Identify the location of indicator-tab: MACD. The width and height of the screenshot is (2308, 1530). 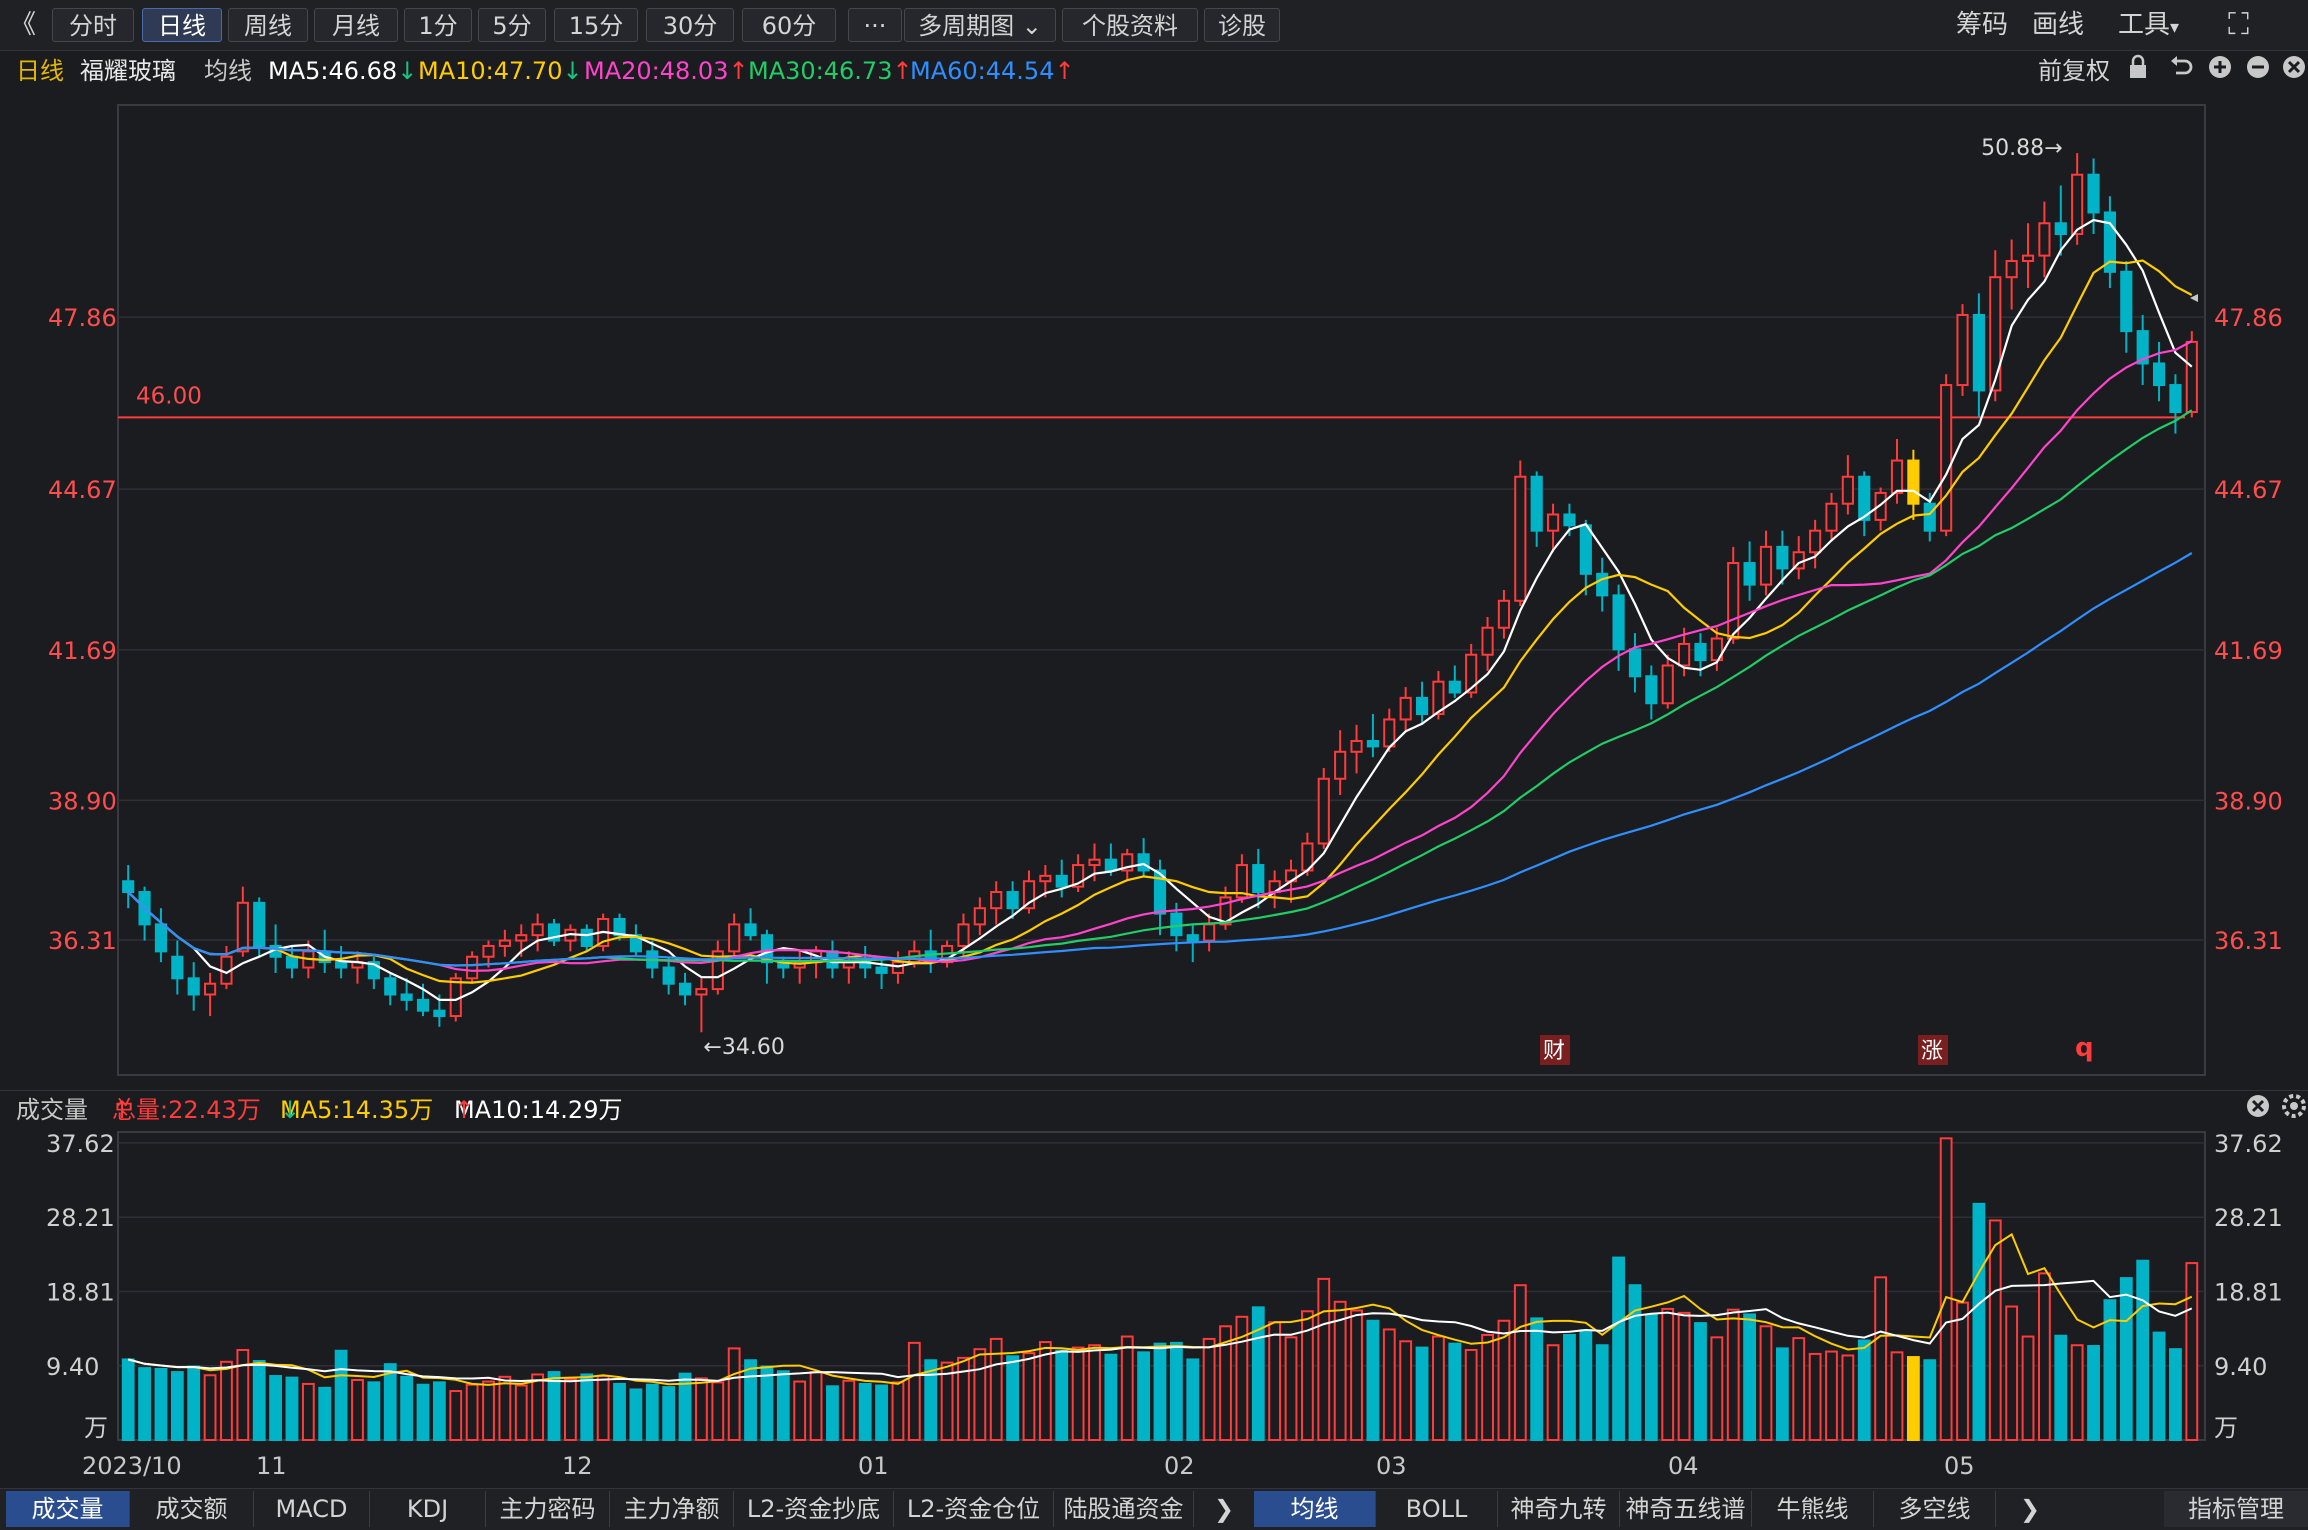
(312, 1509).